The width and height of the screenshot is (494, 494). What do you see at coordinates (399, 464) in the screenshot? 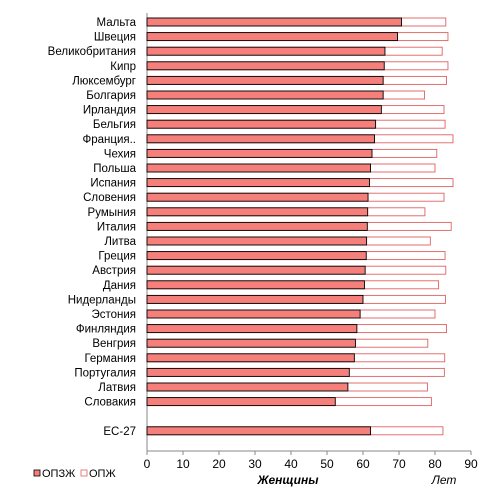
I see `x-tick-label: 70` at bounding box center [399, 464].